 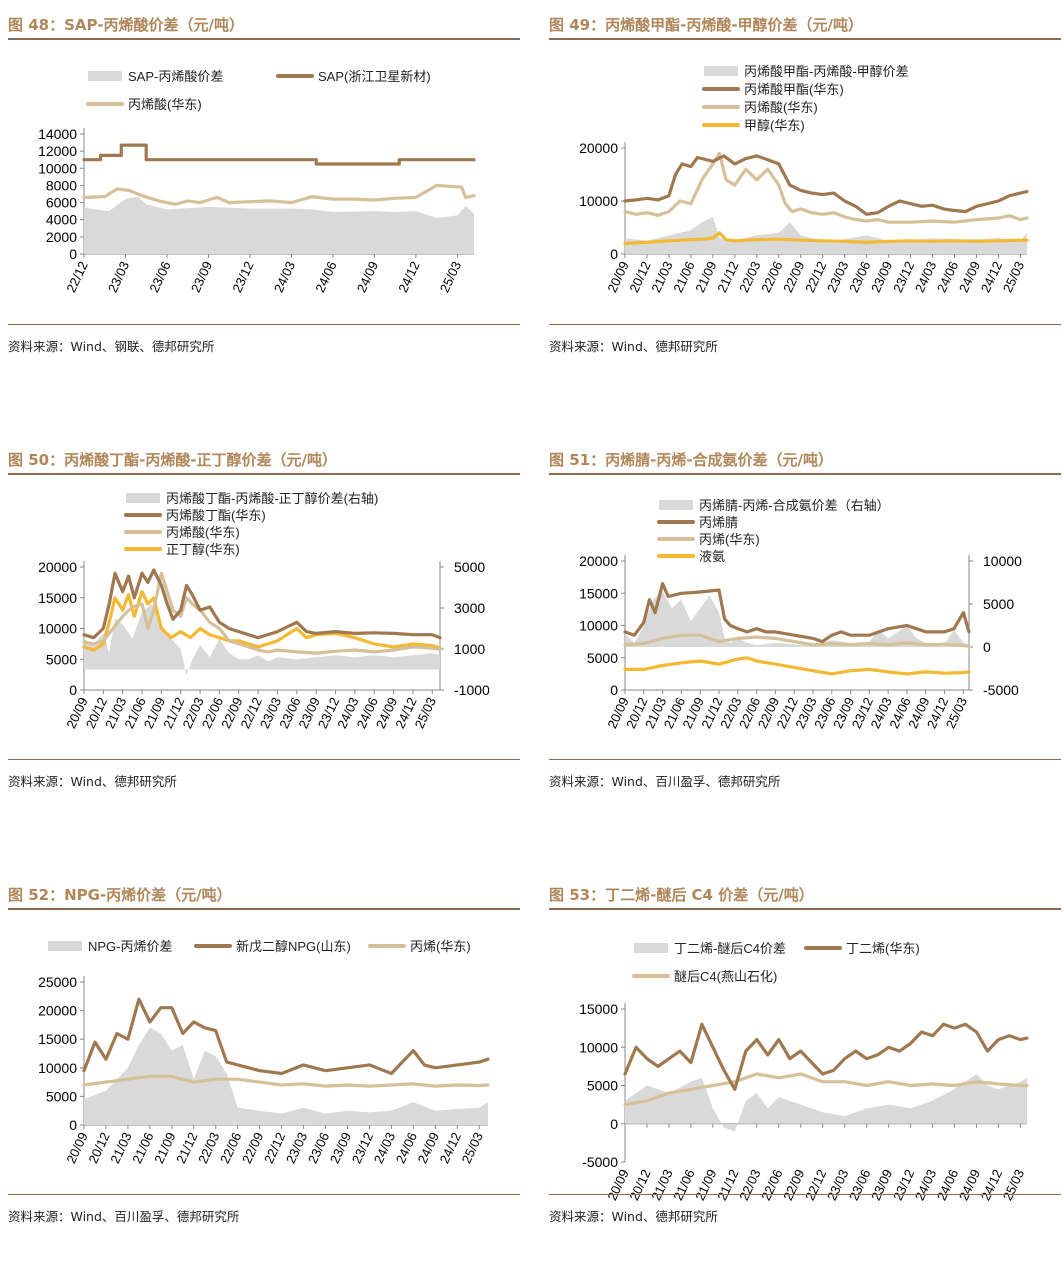 What do you see at coordinates (61, 220) in the screenshot?
I see `y-tick-label: 4000` at bounding box center [61, 220].